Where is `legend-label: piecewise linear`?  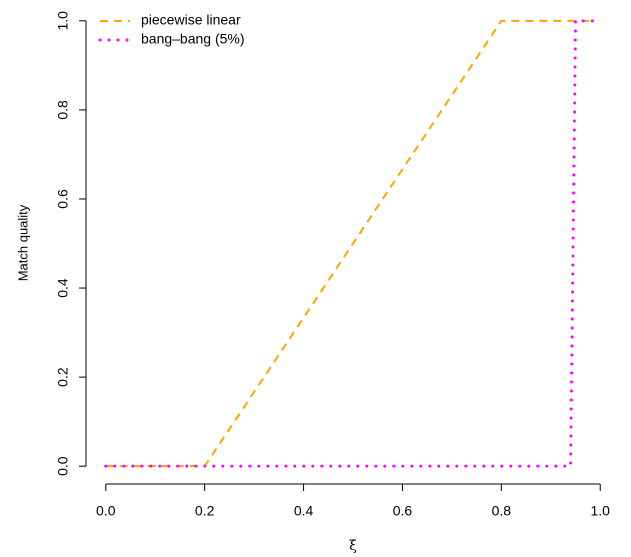
legend-label: piecewise linear is located at coordinates (191, 20).